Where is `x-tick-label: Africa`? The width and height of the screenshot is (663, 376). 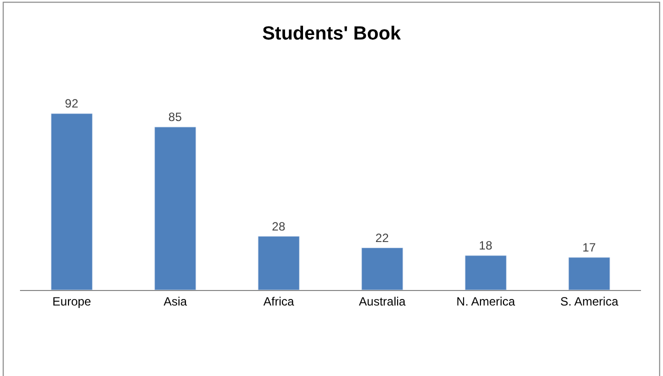
x-tick-label: Africa is located at coordinates (278, 301).